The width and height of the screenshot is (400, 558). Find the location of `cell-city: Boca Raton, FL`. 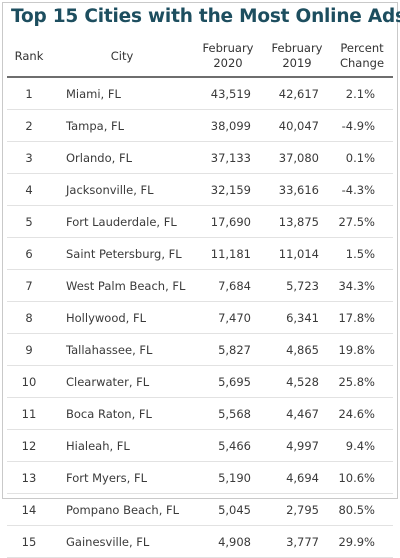

cell-city: Boca Raton, FL is located at coordinates (122, 413).